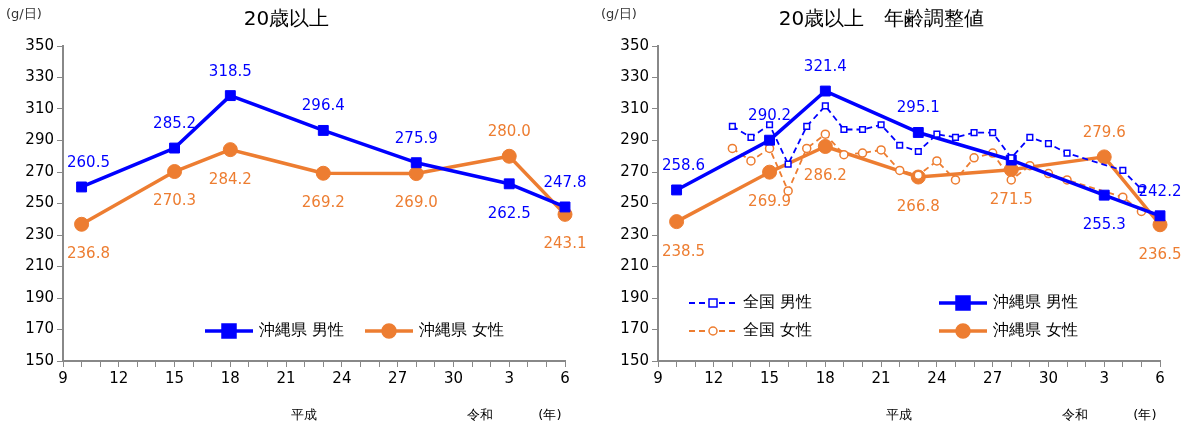 Image resolution: width=1190 pixels, height=441 pixels. What do you see at coordinates (175, 200) in the screenshot?
I see `data-label: 270.3` at bounding box center [175, 200].